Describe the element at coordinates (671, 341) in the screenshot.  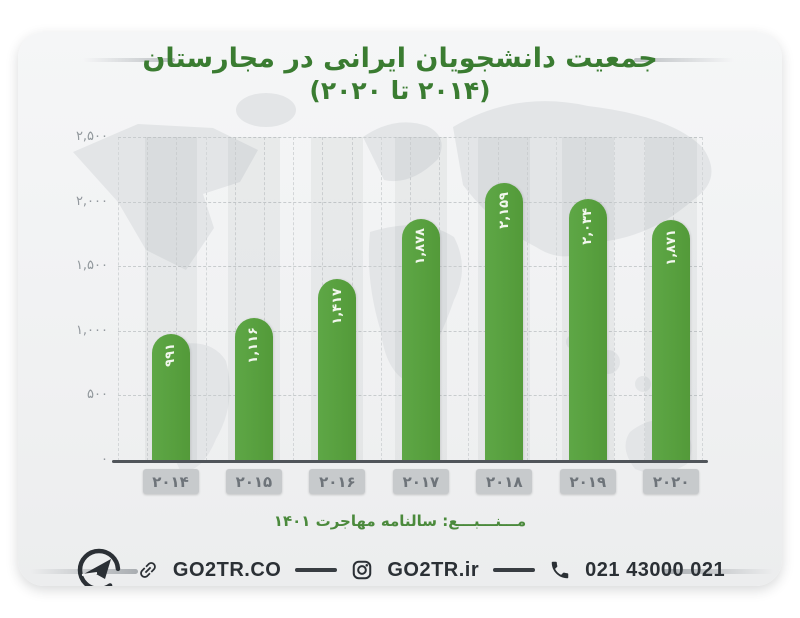
I see `bar-6: ۱,۸۷۱` at that location.